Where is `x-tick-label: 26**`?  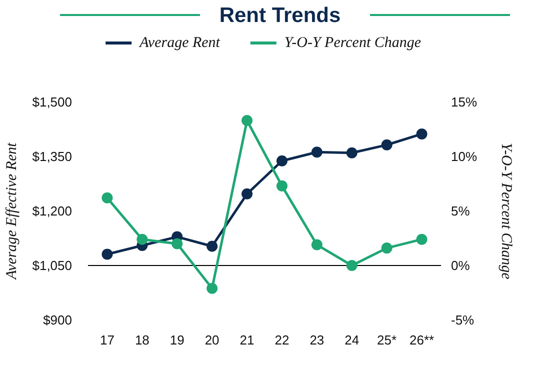
x-tick-label: 26** is located at coordinates (421, 340).